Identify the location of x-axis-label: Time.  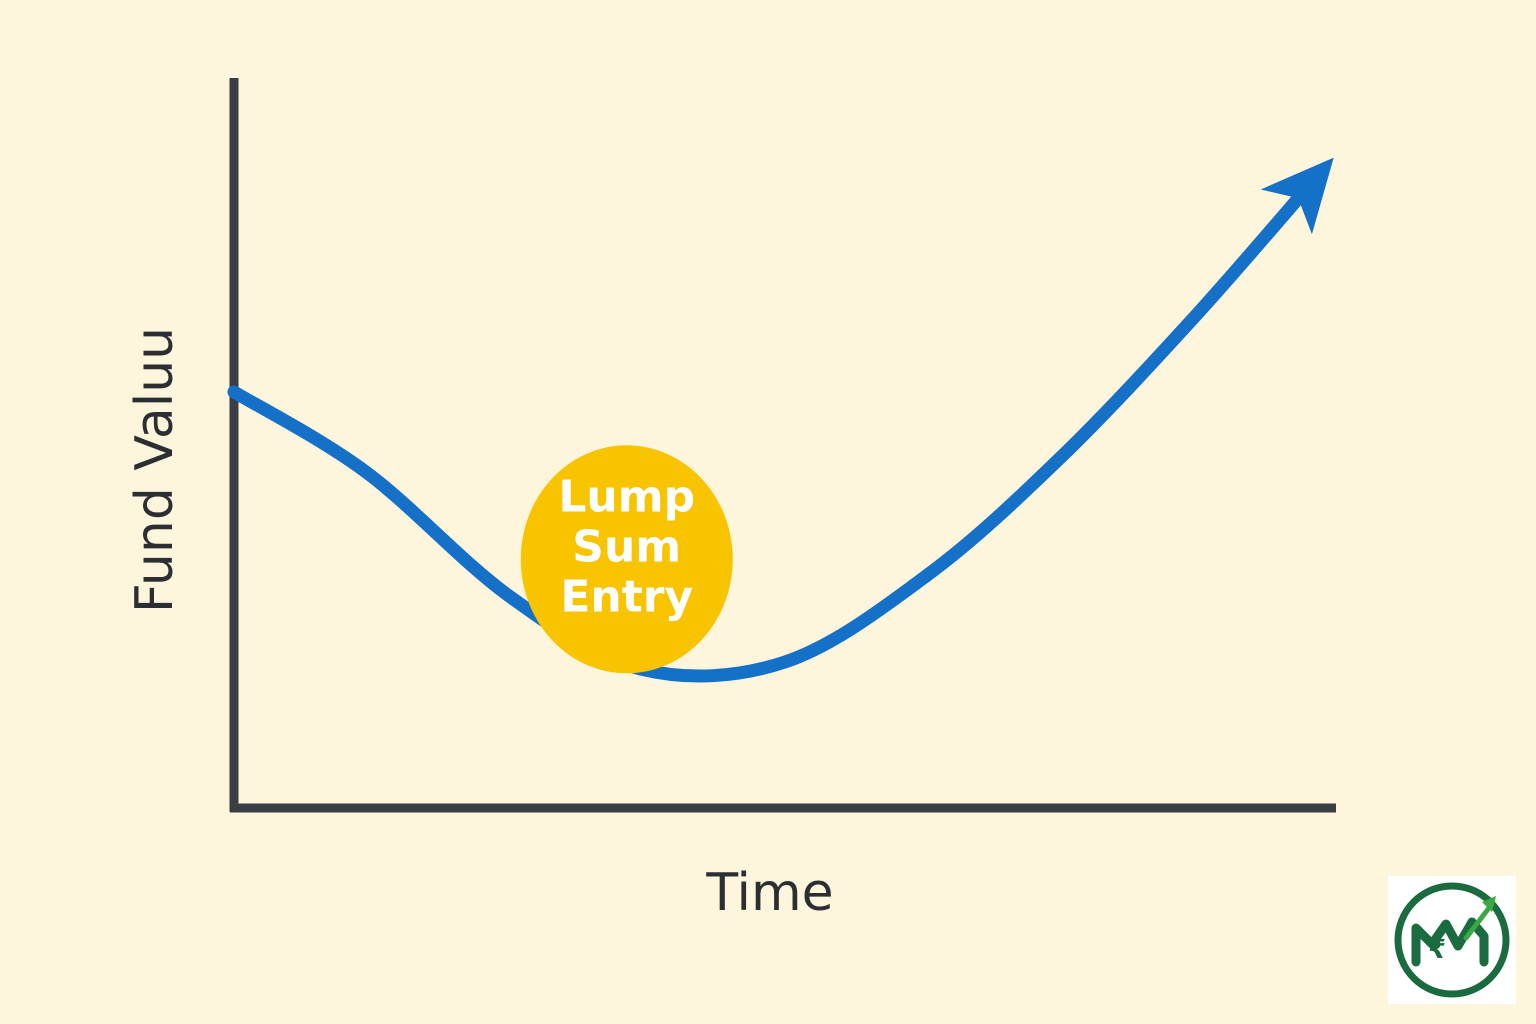
(769, 893).